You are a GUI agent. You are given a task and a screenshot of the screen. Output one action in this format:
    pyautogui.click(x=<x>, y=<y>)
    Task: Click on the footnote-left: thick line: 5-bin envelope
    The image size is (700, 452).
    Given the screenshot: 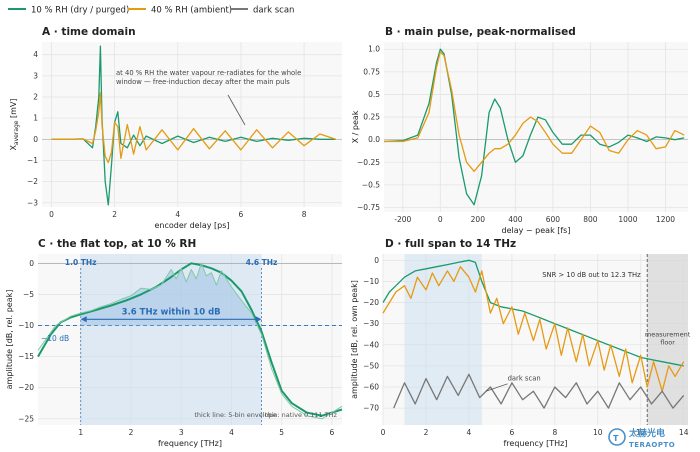 What is the action you would take?
    pyautogui.click(x=235, y=415)
    